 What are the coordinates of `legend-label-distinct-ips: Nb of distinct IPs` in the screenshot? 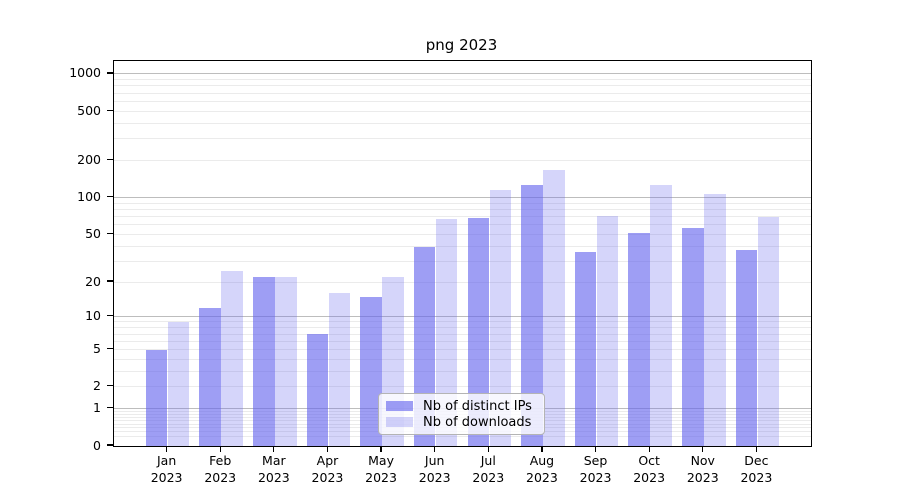 It's located at (477, 406).